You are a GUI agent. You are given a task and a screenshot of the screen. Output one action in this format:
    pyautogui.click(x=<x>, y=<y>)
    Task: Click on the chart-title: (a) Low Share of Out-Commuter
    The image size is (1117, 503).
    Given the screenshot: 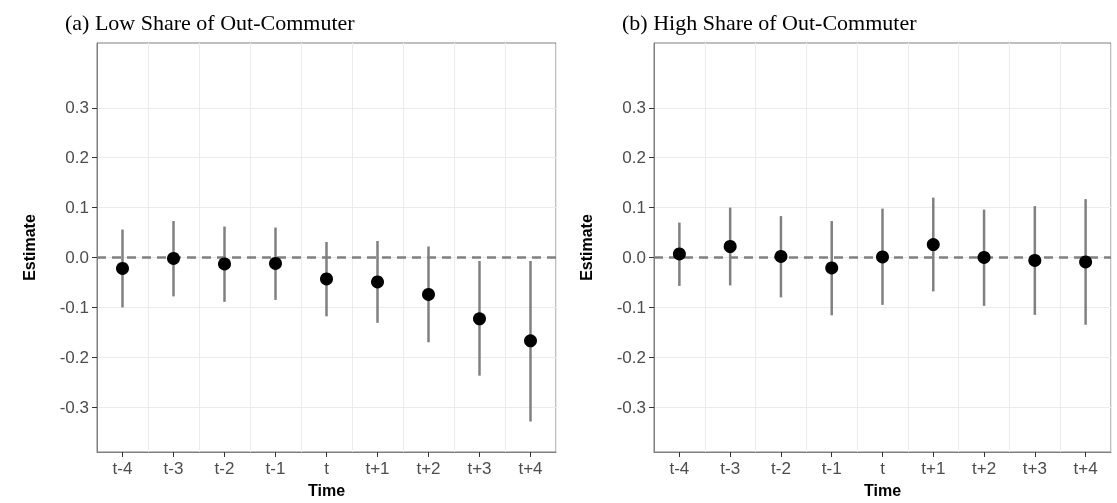 What is the action you would take?
    pyautogui.click(x=210, y=22)
    